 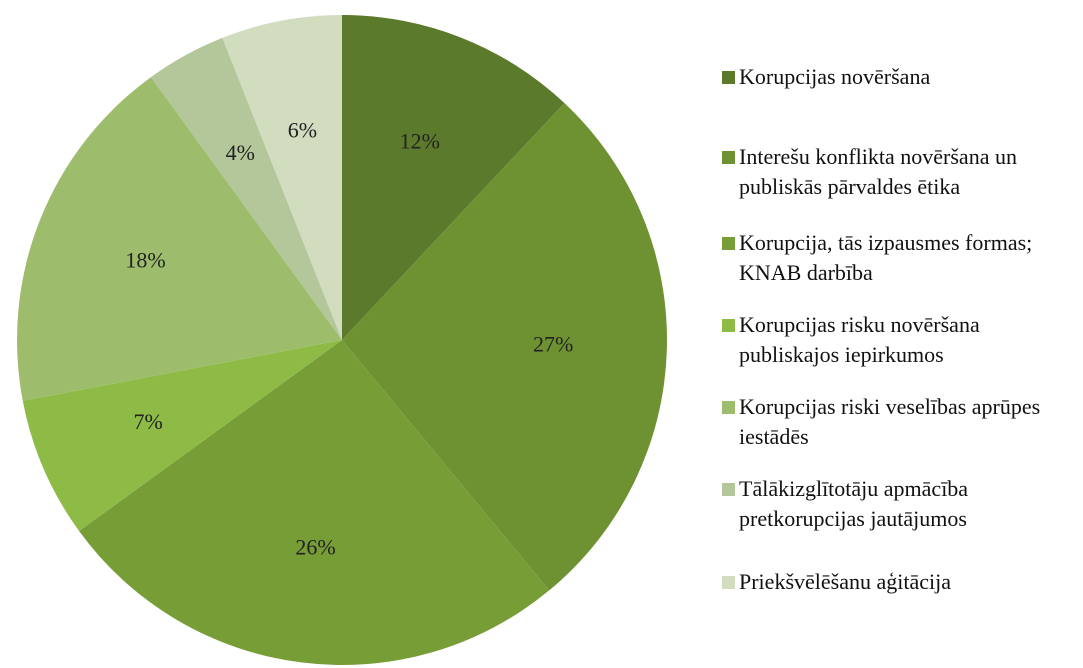 What do you see at coordinates (835, 76) in the screenshot?
I see `legend-label: Korupcijas novēršana` at bounding box center [835, 76].